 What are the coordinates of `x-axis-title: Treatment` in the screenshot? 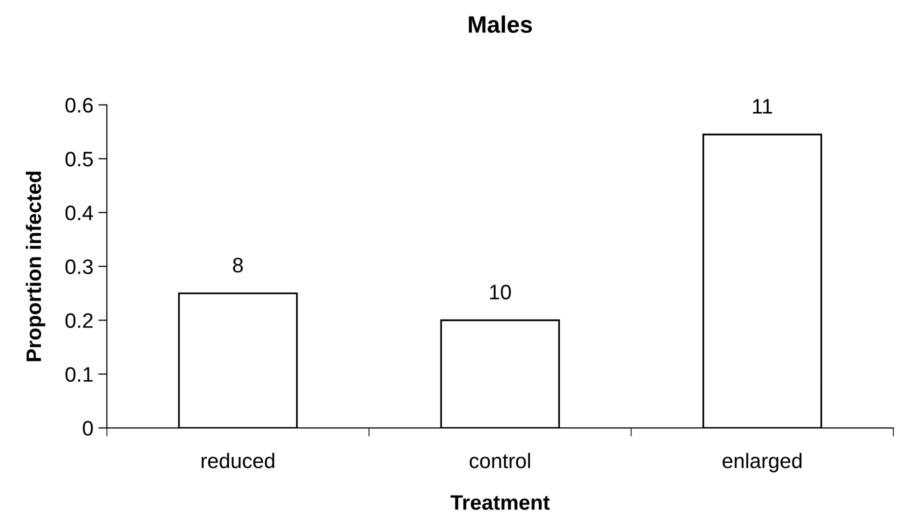 It's located at (500, 502).